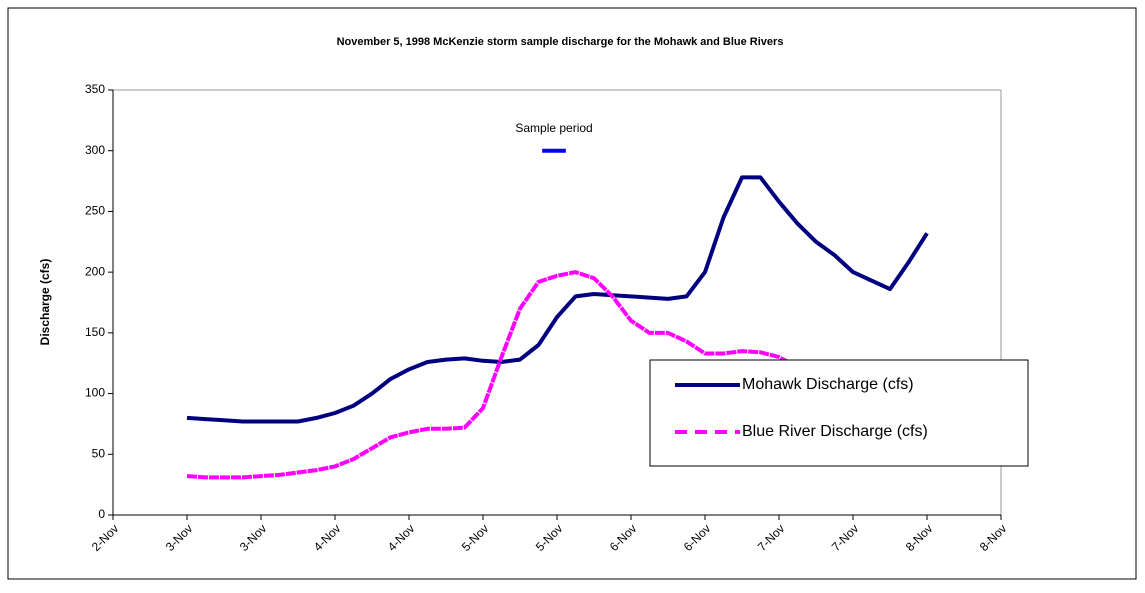  I want to click on y-tick-label: 0, so click(101, 514).